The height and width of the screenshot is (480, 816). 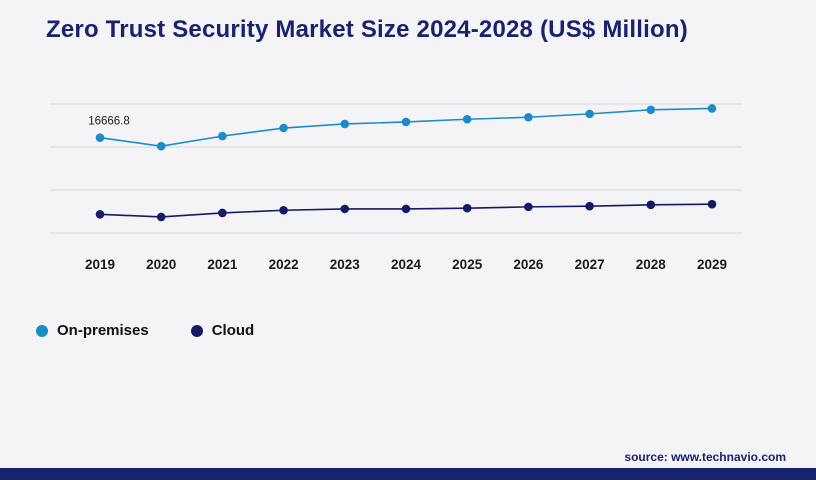 What do you see at coordinates (100, 264) in the screenshot?
I see `x-axis-label: 2019` at bounding box center [100, 264].